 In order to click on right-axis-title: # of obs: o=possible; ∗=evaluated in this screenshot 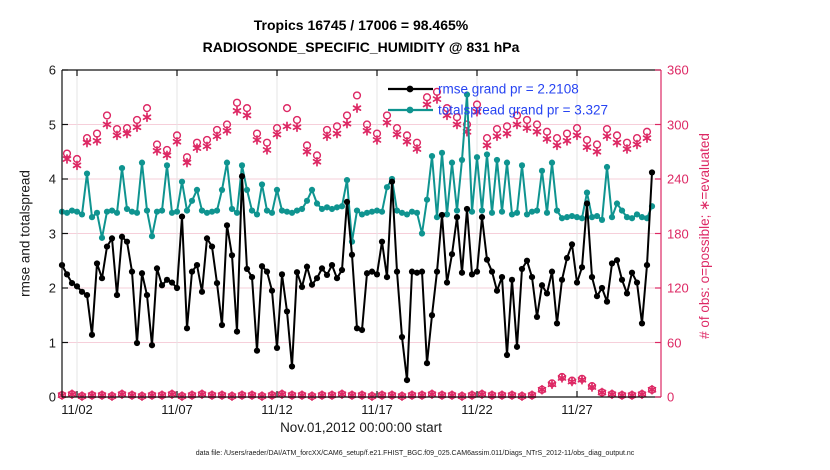, I will do `click(704, 236)`.